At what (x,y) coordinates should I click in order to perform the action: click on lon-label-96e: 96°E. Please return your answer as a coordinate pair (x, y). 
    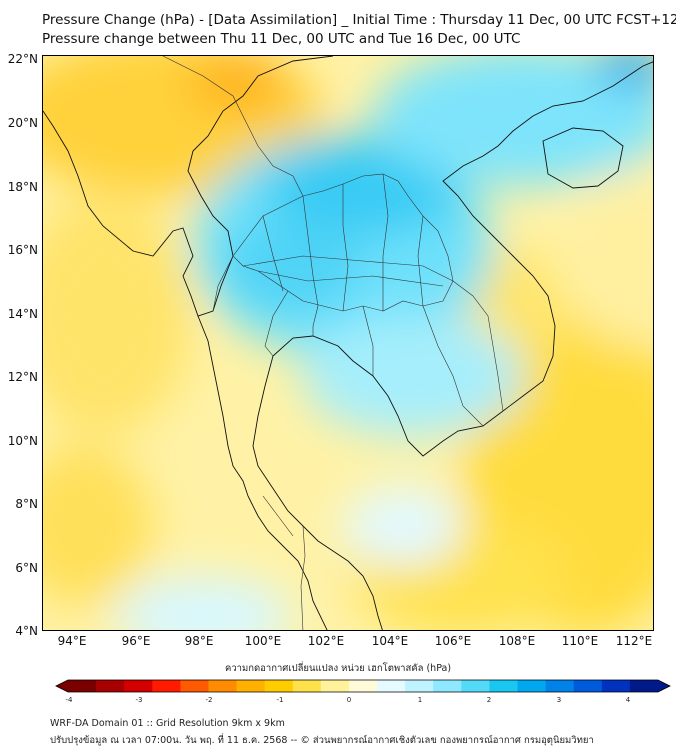
    Looking at the image, I should click on (136, 641).